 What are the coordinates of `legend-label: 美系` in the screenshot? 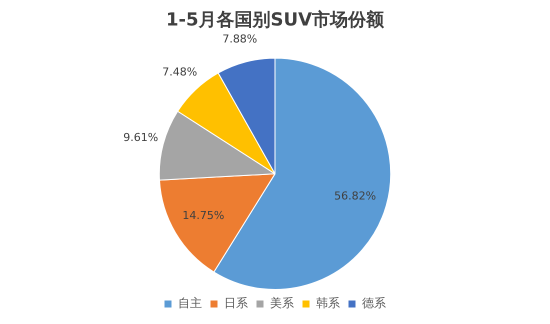 It's located at (282, 303).